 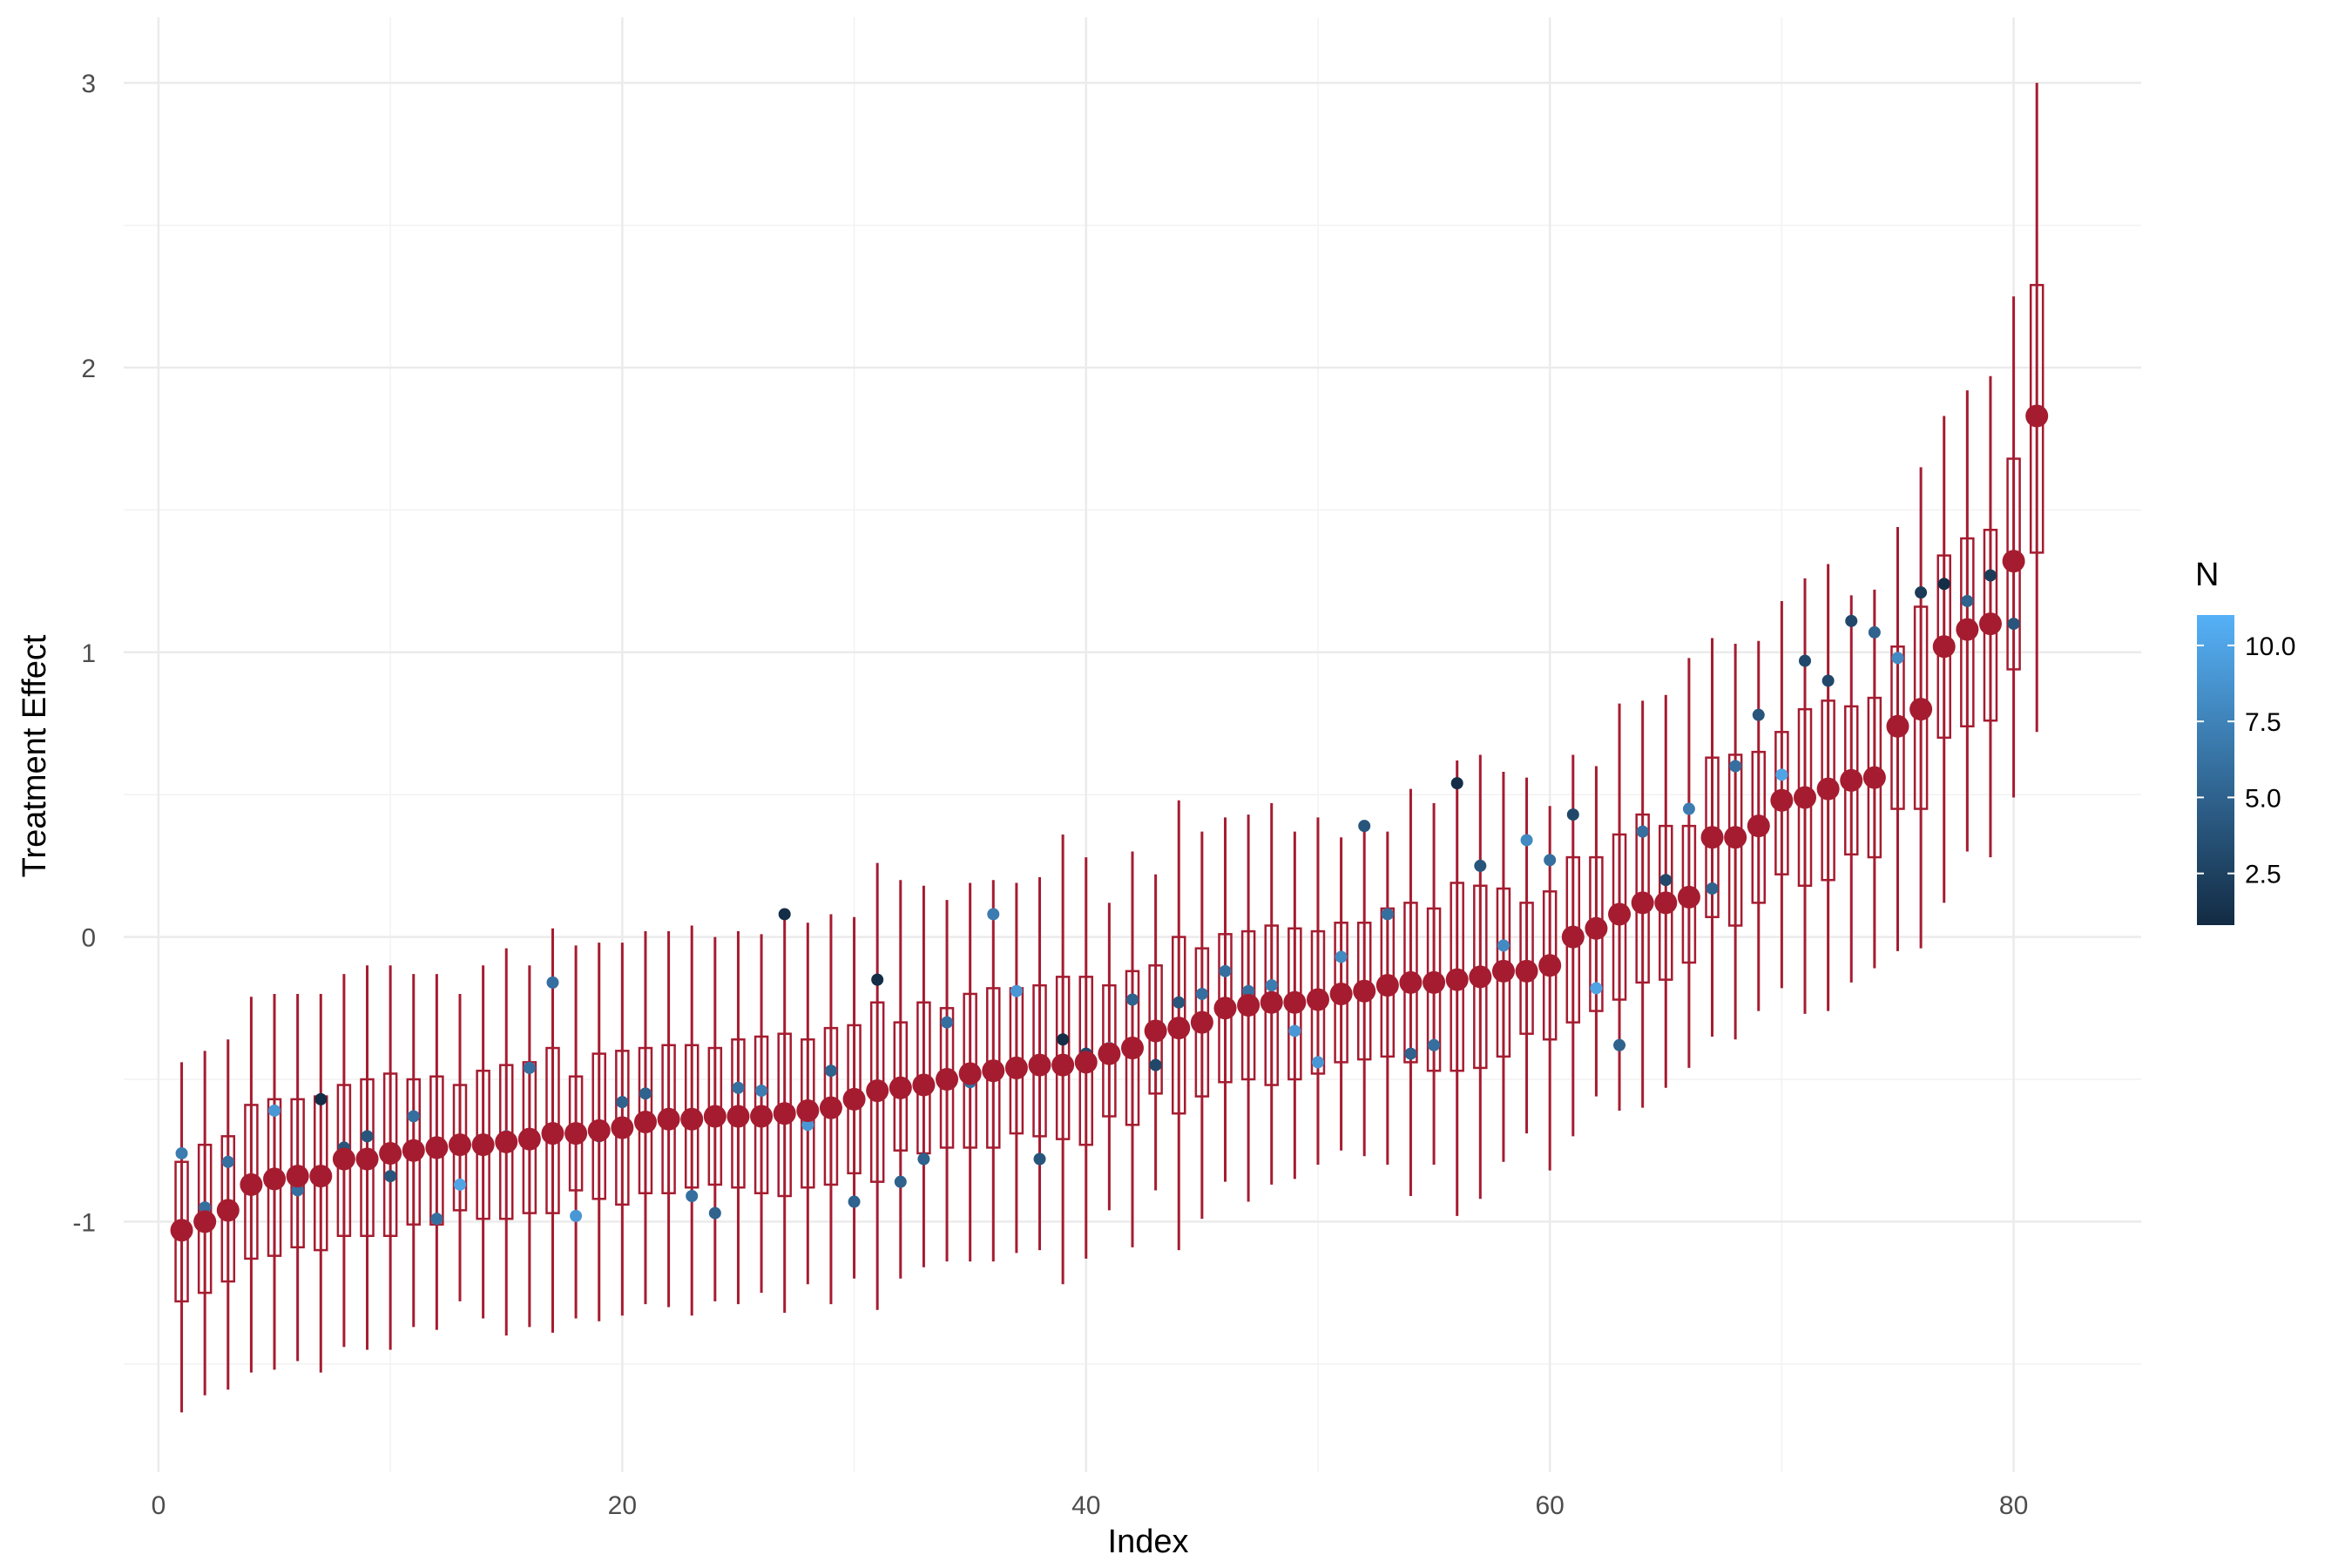 What do you see at coordinates (2270, 646) in the screenshot?
I see `legend-tick-label: 10.0` at bounding box center [2270, 646].